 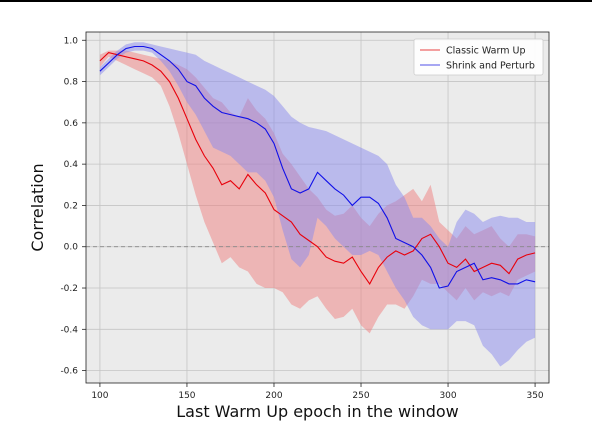 I want to click on legend: Classic Warm Up Shrink and Perturb, so click(x=478, y=57).